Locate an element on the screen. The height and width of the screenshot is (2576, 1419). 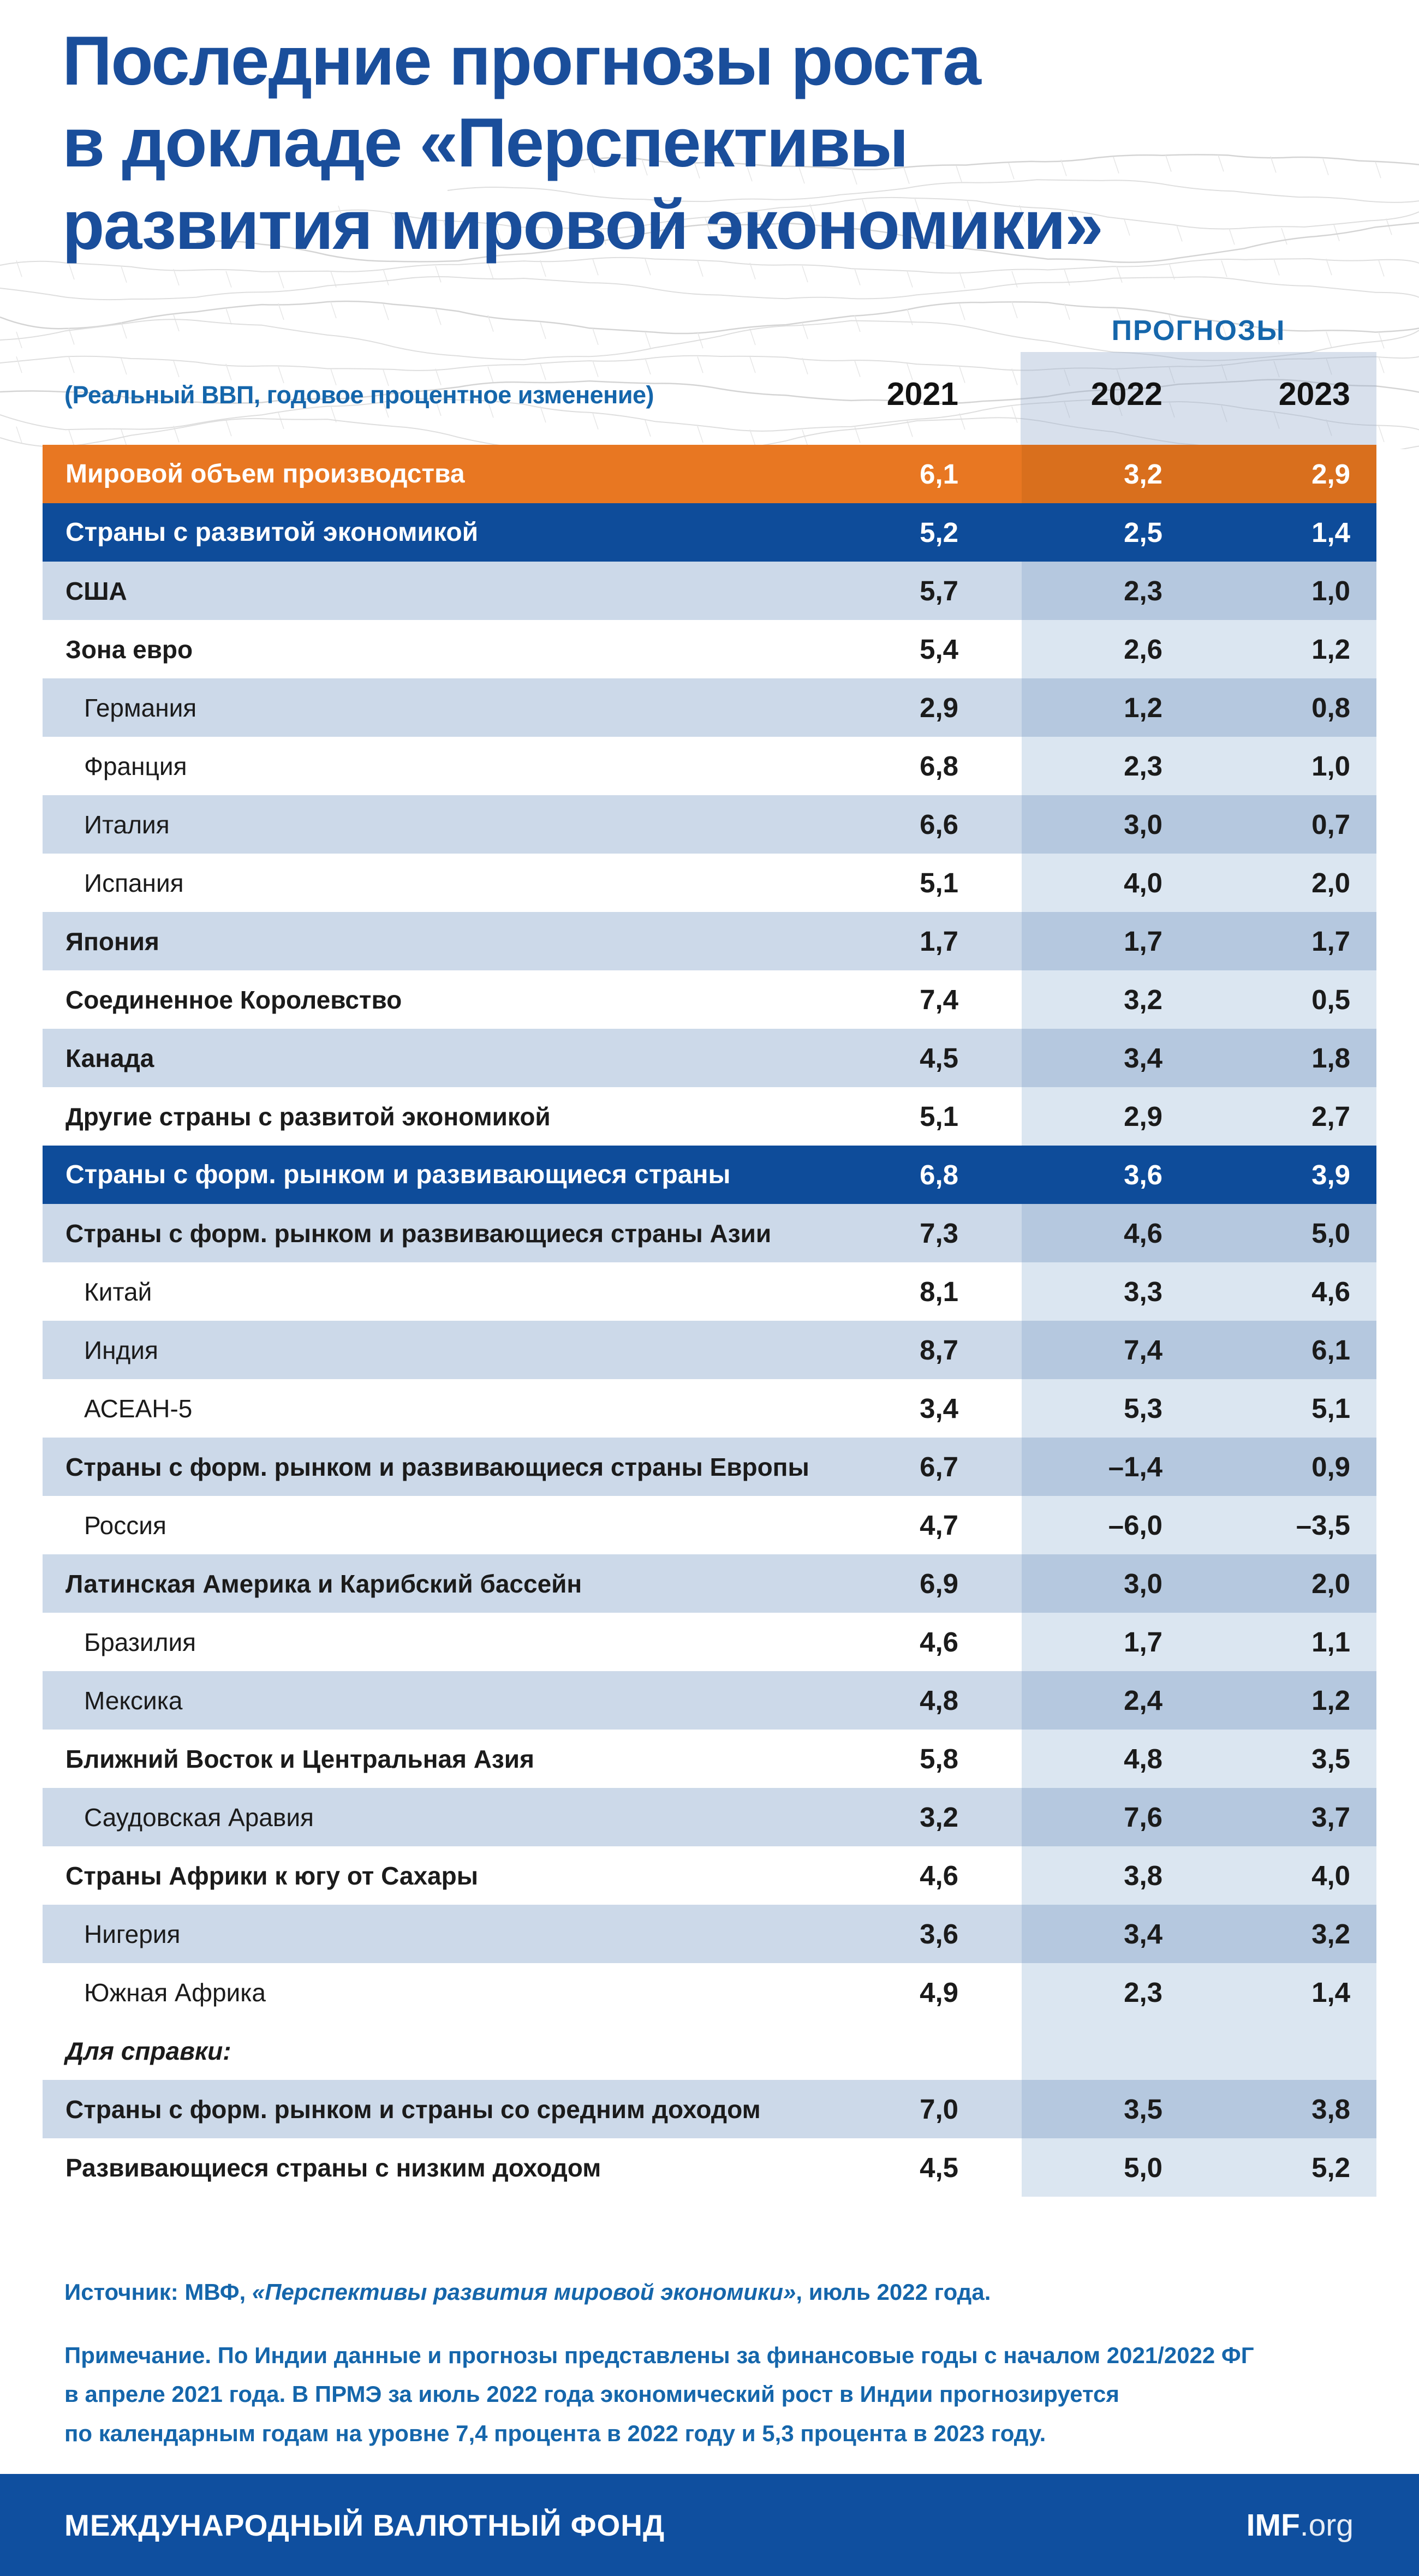
source-report-title: «Перспективы развития мировой экономики» is located at coordinates (524, 2292).